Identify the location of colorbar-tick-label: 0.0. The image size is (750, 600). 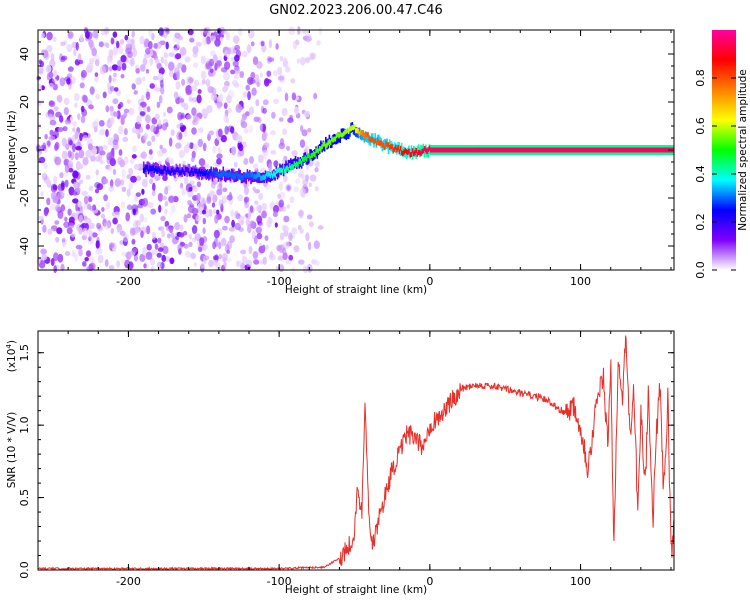
(700, 270).